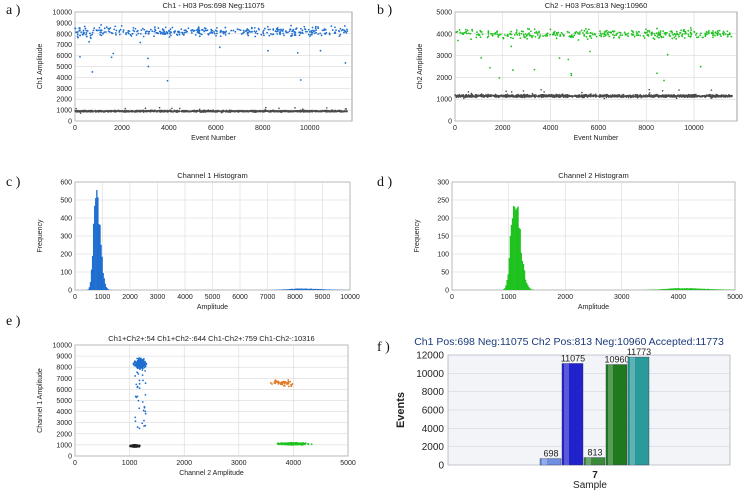  I want to click on y-tick-label: 8000, so click(64, 34).